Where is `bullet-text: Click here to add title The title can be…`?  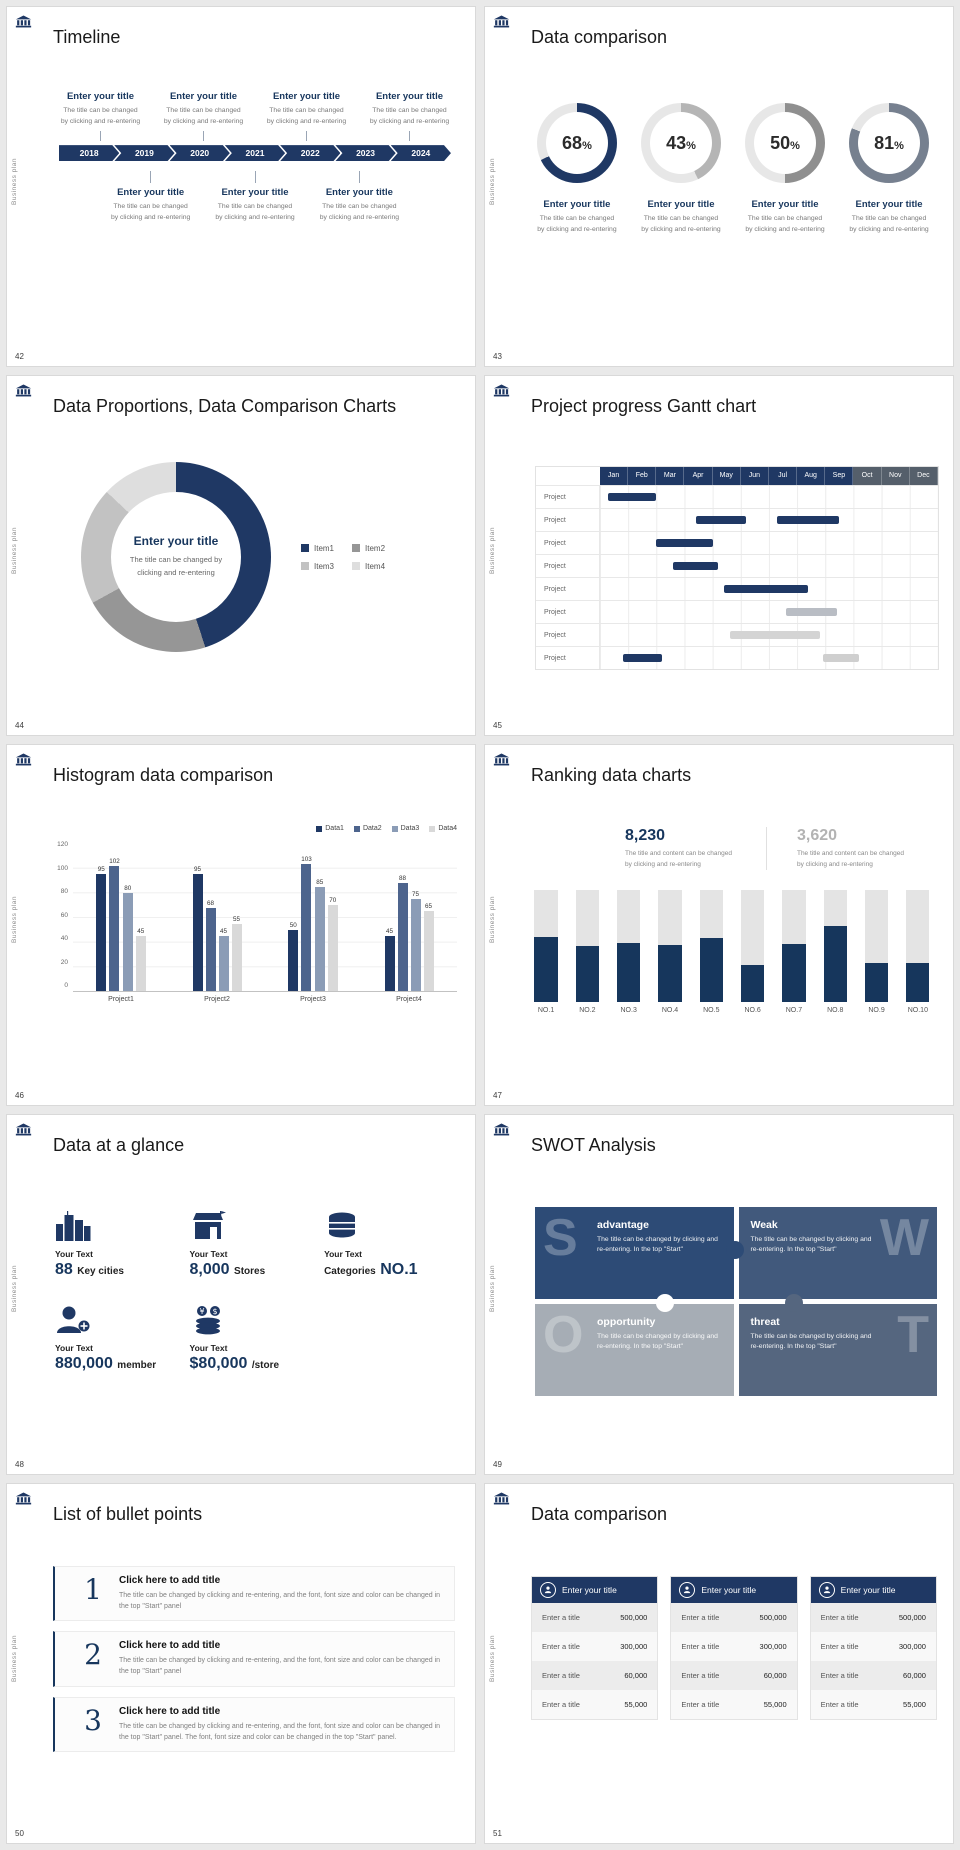
bullet-text: Click here to add title The title can be… is located at coordinates (280, 1658).